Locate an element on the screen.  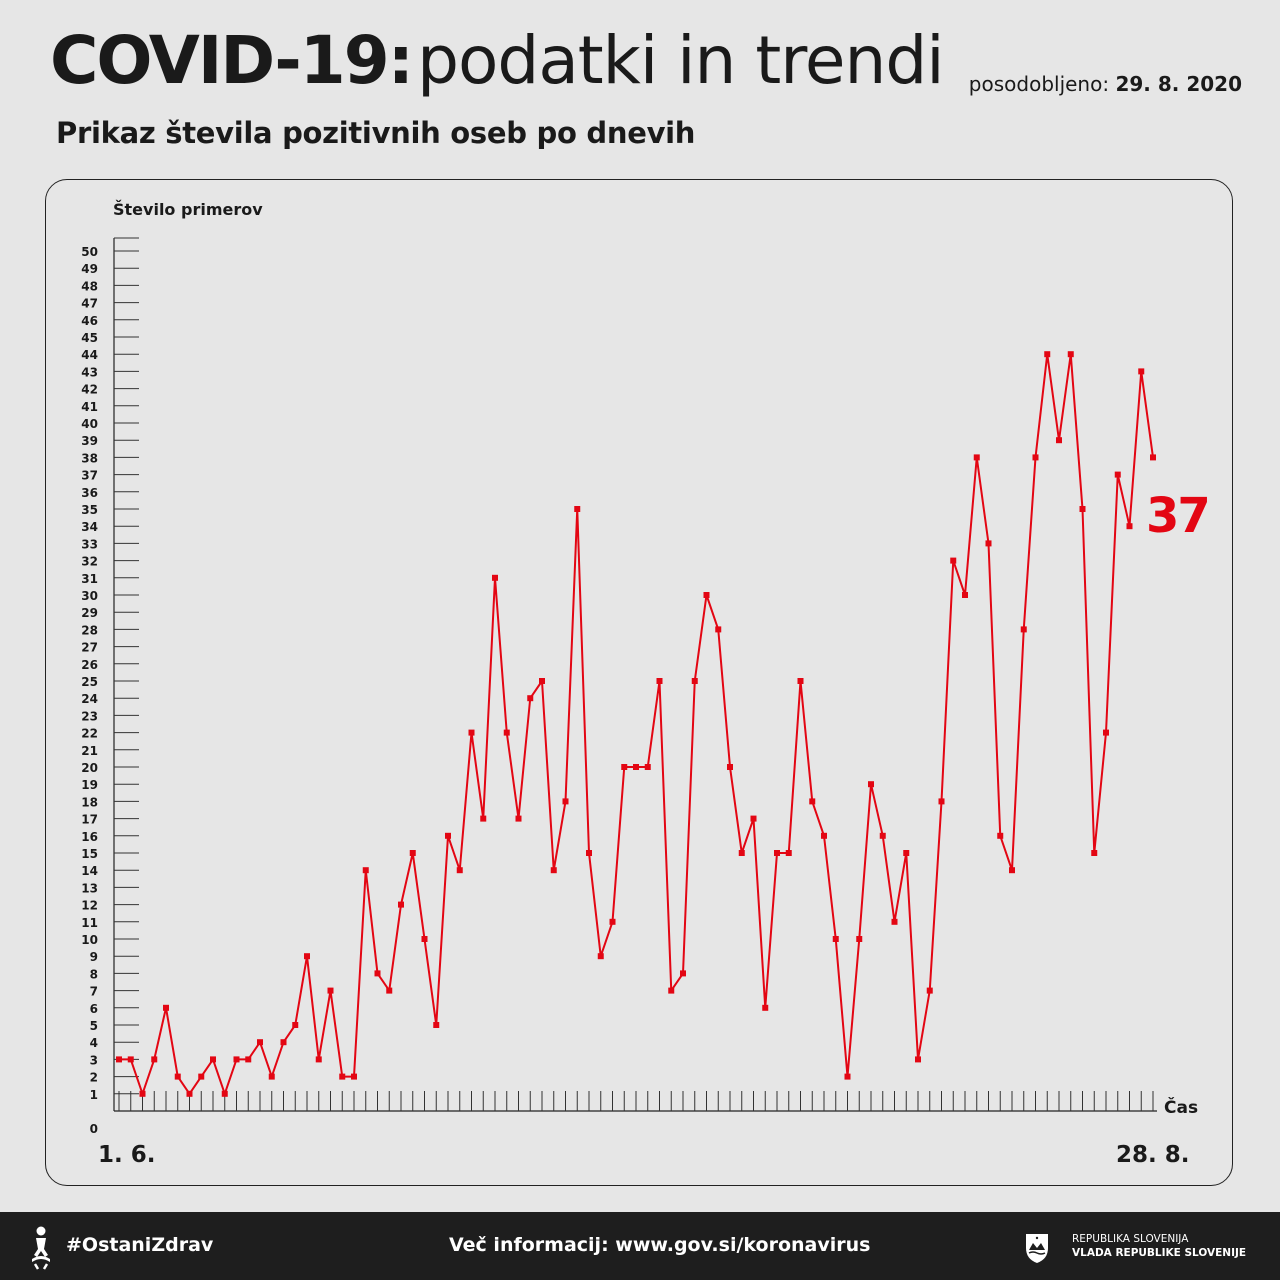
y-tick-label: 8 is located at coordinates (94, 974).